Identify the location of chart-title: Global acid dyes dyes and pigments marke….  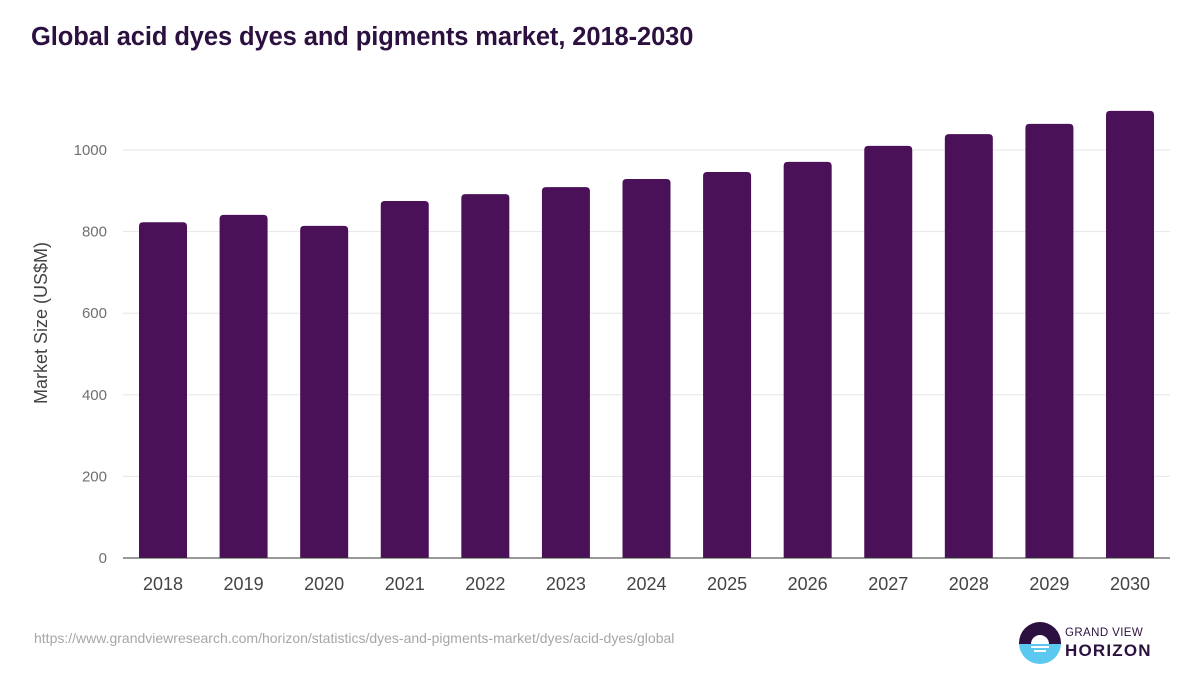
(362, 37).